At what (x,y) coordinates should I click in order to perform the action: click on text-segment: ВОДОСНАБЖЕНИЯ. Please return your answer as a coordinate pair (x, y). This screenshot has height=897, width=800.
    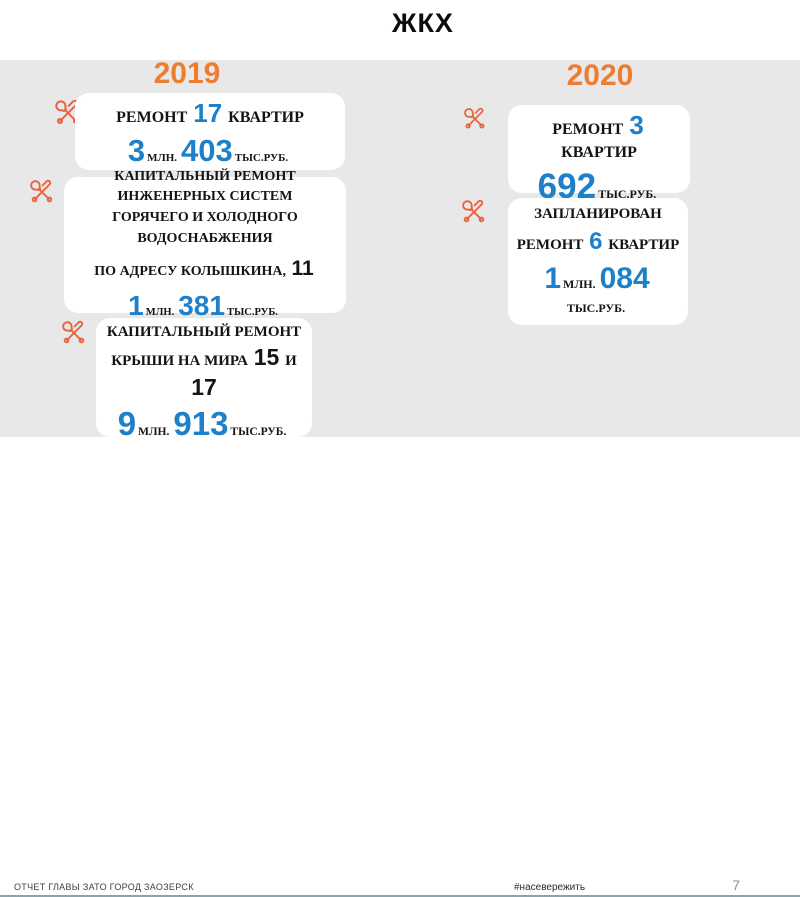
    Looking at the image, I should click on (205, 238).